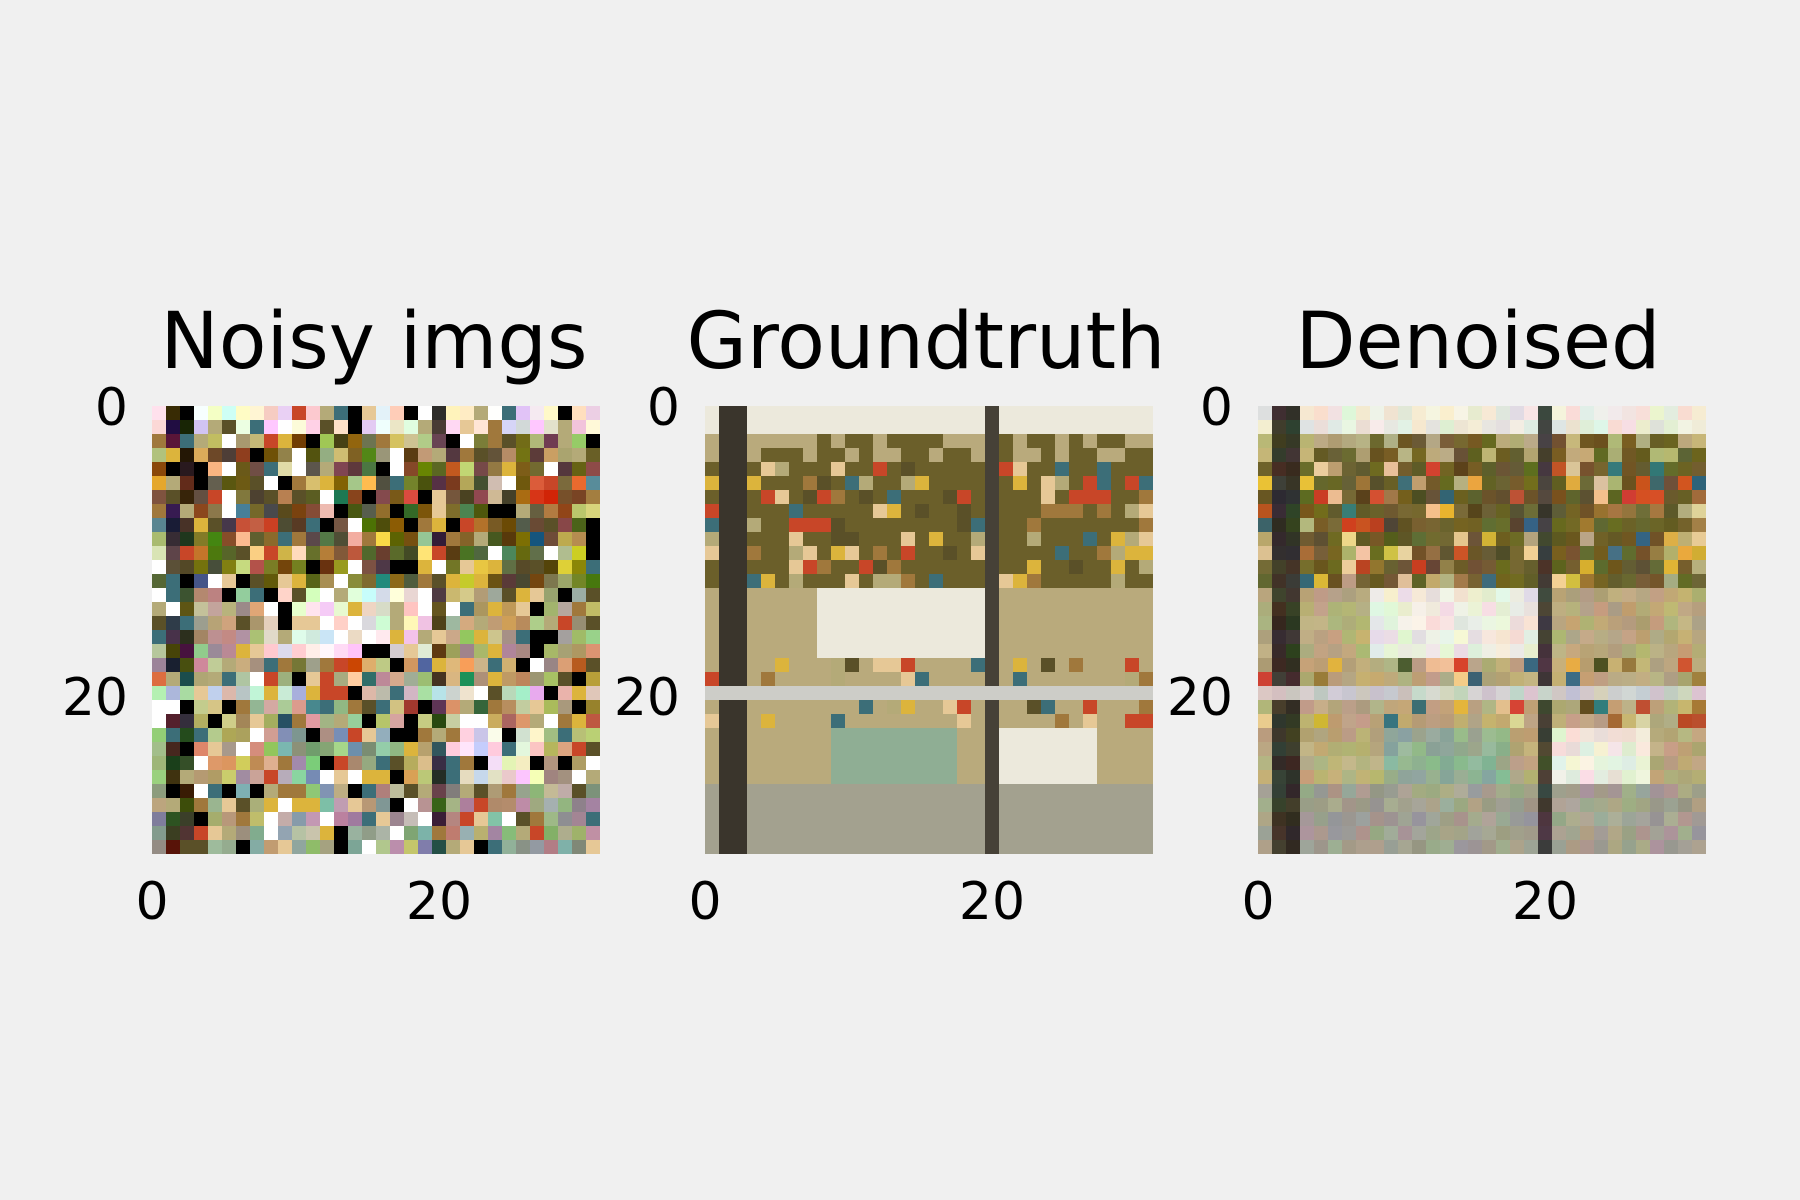 The width and height of the screenshot is (1800, 1200). I want to click on panel-title-noisy: Noisy imgs, so click(374, 342).